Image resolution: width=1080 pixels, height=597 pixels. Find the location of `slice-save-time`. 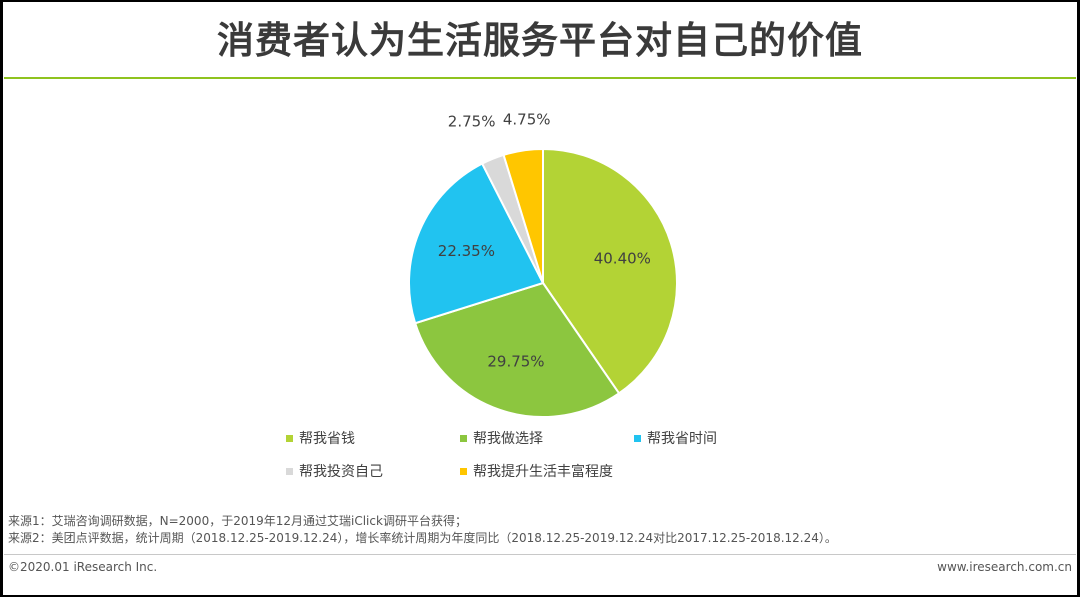

slice-save-time is located at coordinates (476, 243).